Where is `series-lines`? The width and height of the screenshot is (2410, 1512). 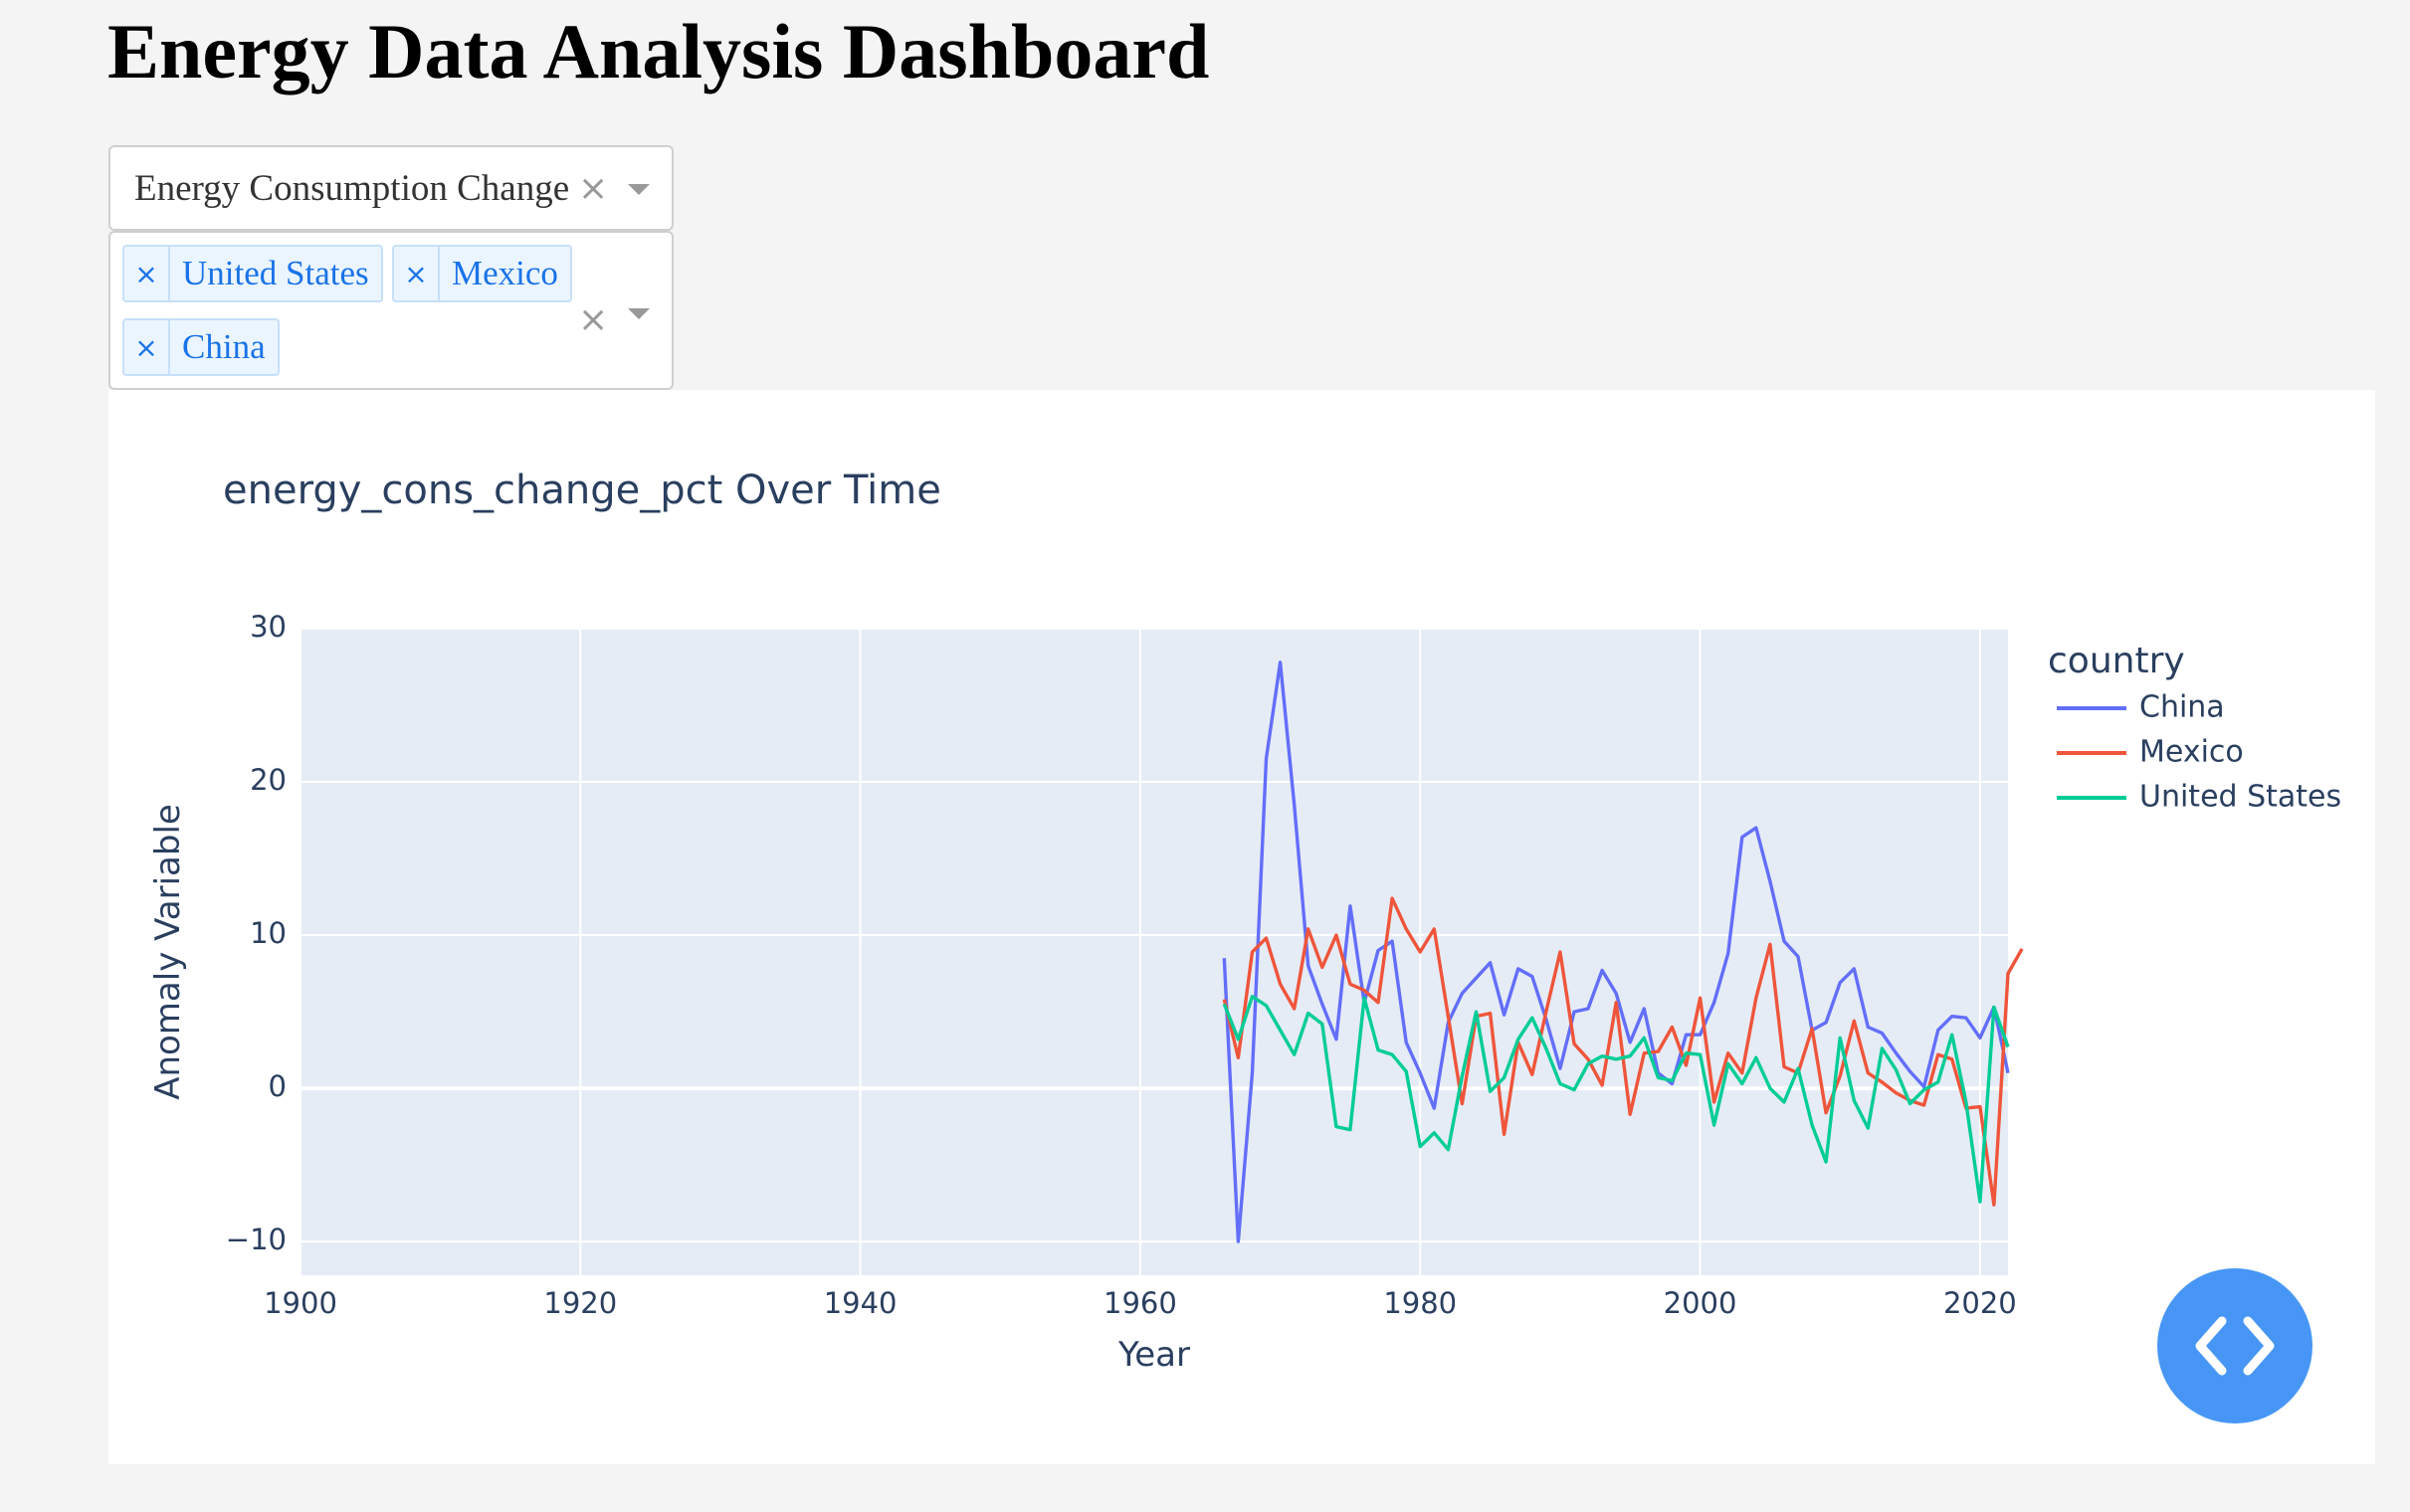 series-lines is located at coordinates (1623, 952).